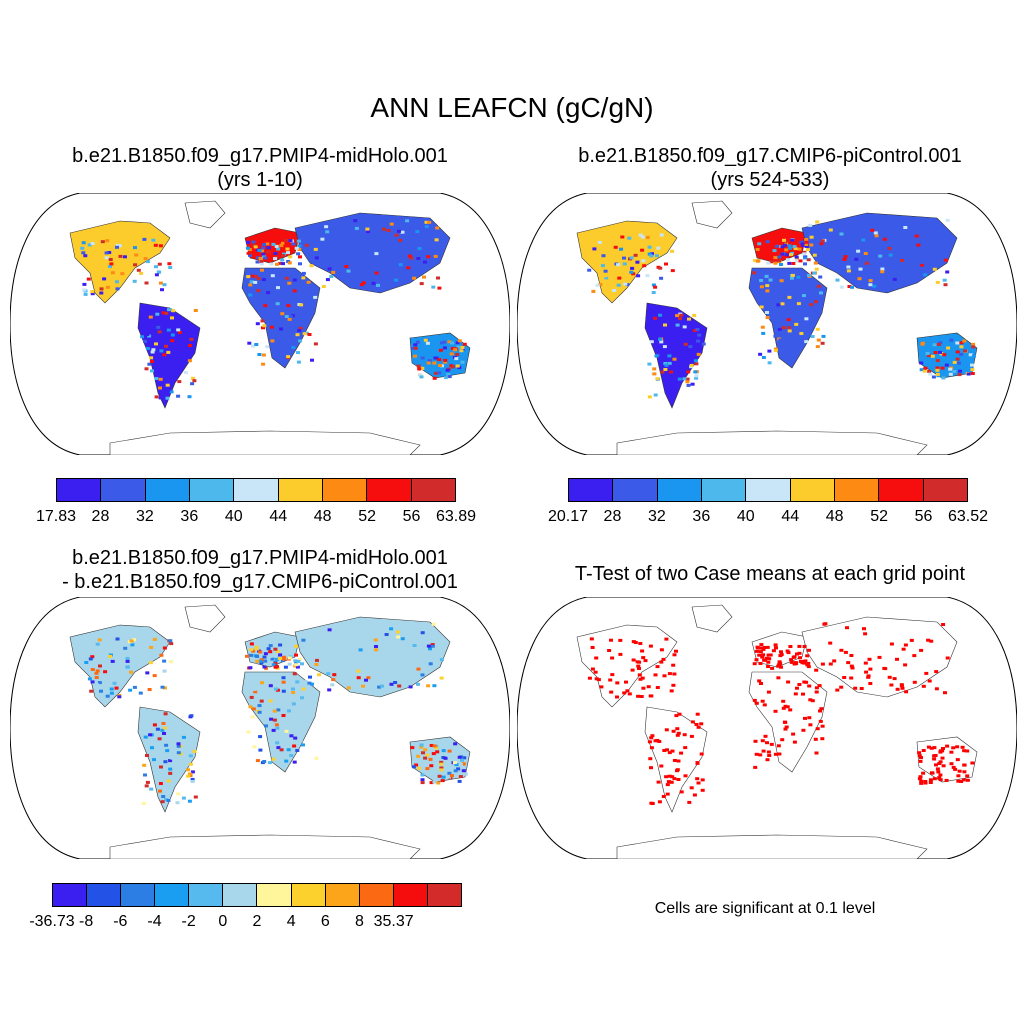 The image size is (1024, 1024). Describe the element at coordinates (223, 921) in the screenshot. I see `colorbar-tick-label: 0` at that location.